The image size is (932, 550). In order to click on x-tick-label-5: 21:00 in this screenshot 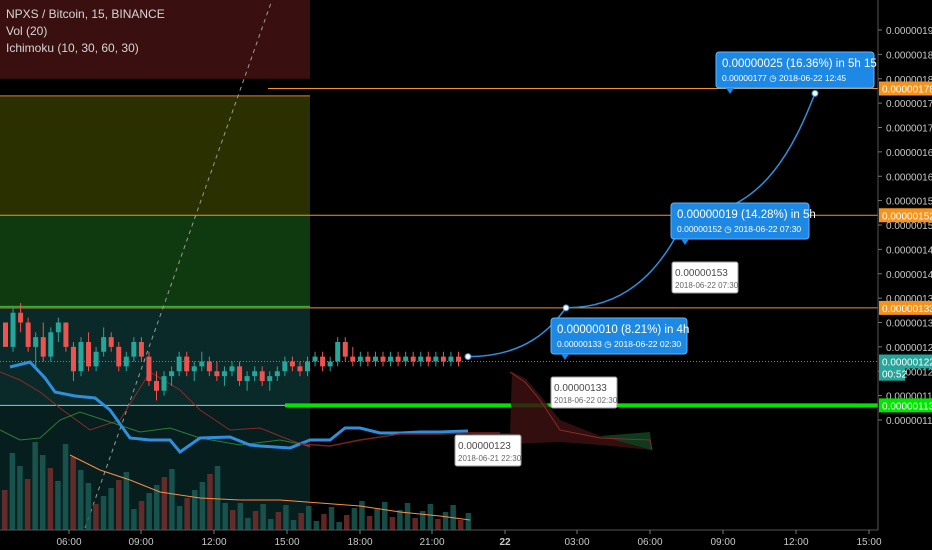, I will do `click(431, 542)`.